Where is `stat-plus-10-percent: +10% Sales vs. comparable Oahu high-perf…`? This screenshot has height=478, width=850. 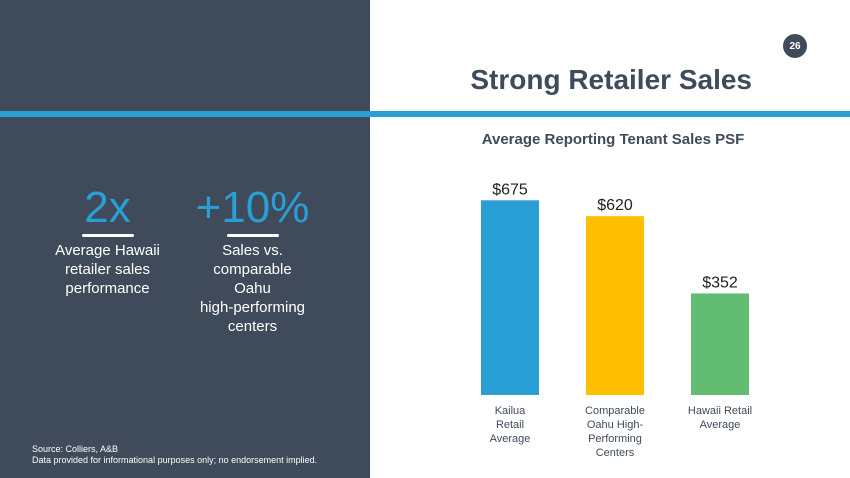 stat-plus-10-percent: +10% Sales vs. comparable Oahu high-perf… is located at coordinates (252, 260).